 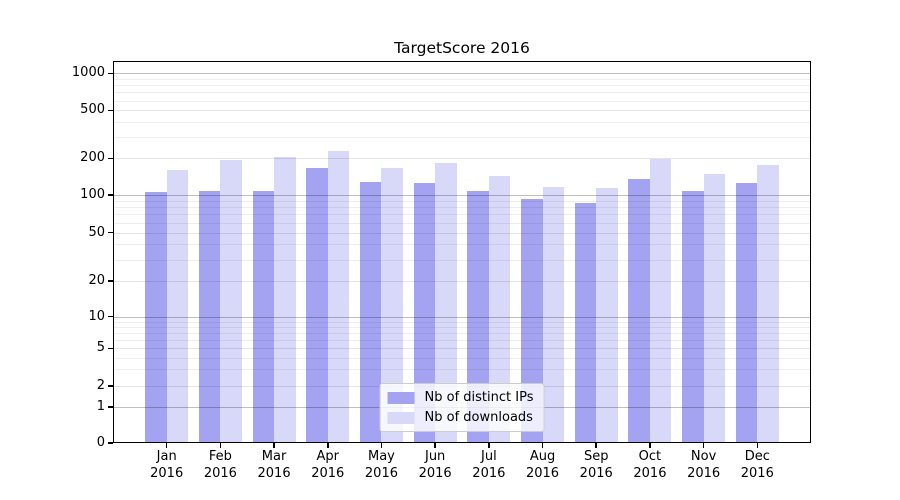 What do you see at coordinates (167, 465) in the screenshot?
I see `x-tick-label-jan: Jan 2016` at bounding box center [167, 465].